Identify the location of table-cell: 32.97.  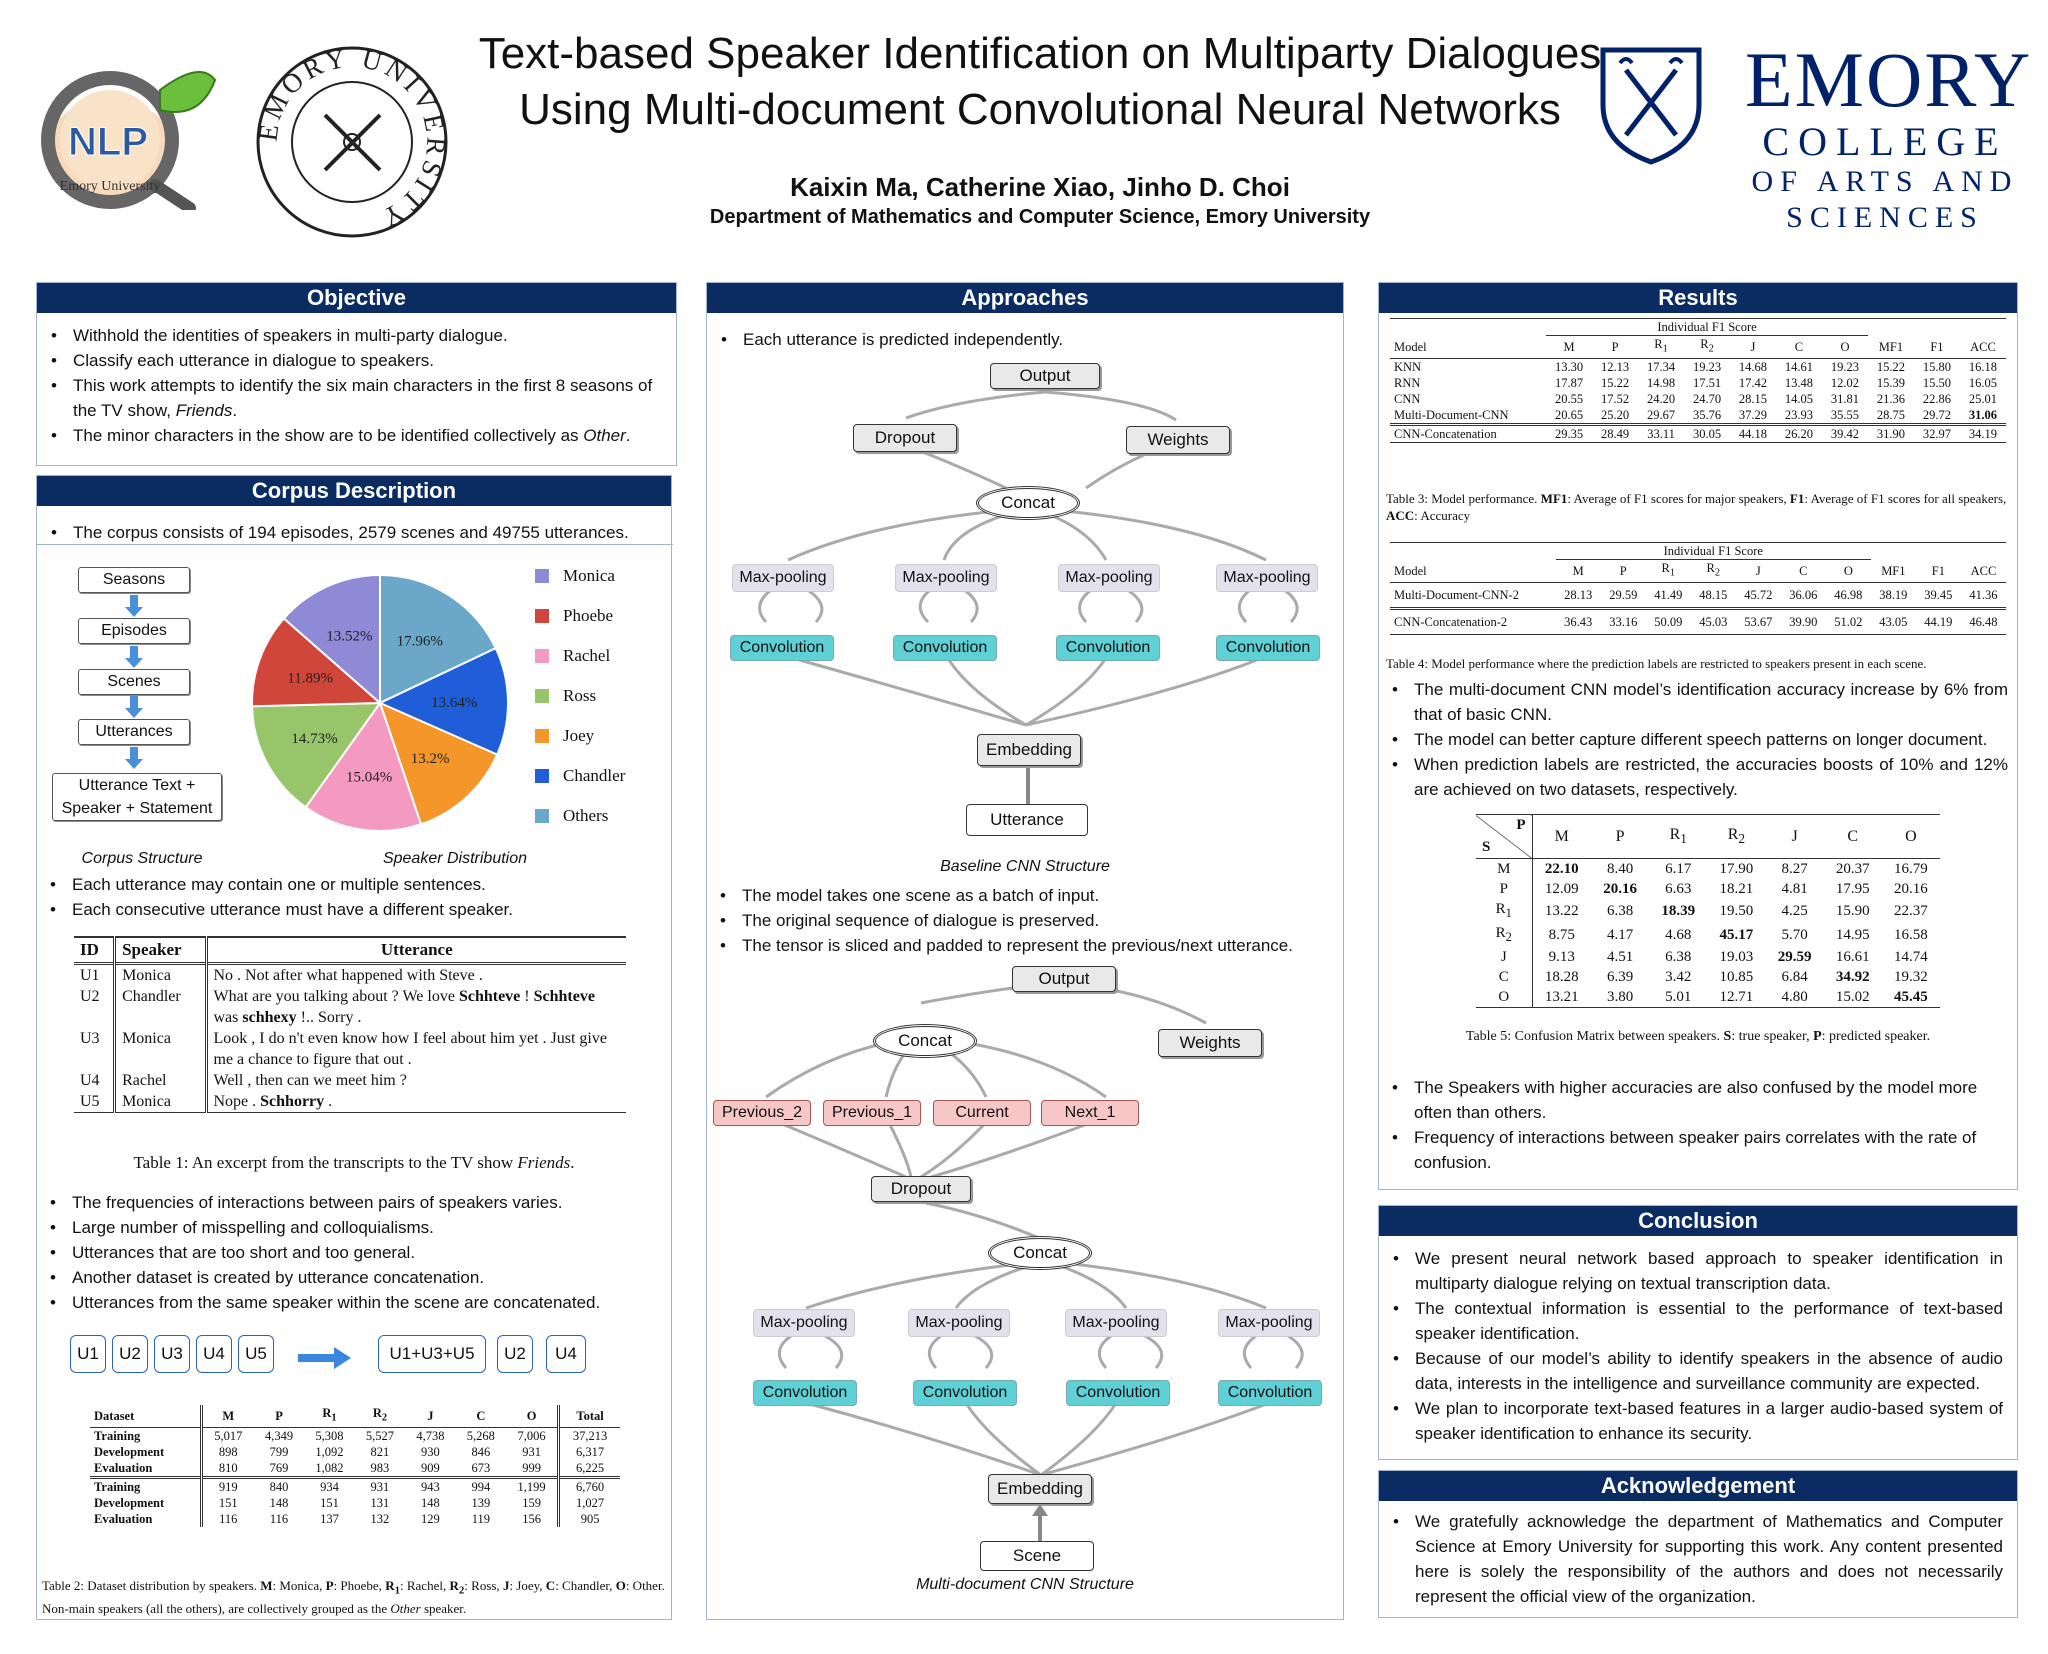
(1936, 433).